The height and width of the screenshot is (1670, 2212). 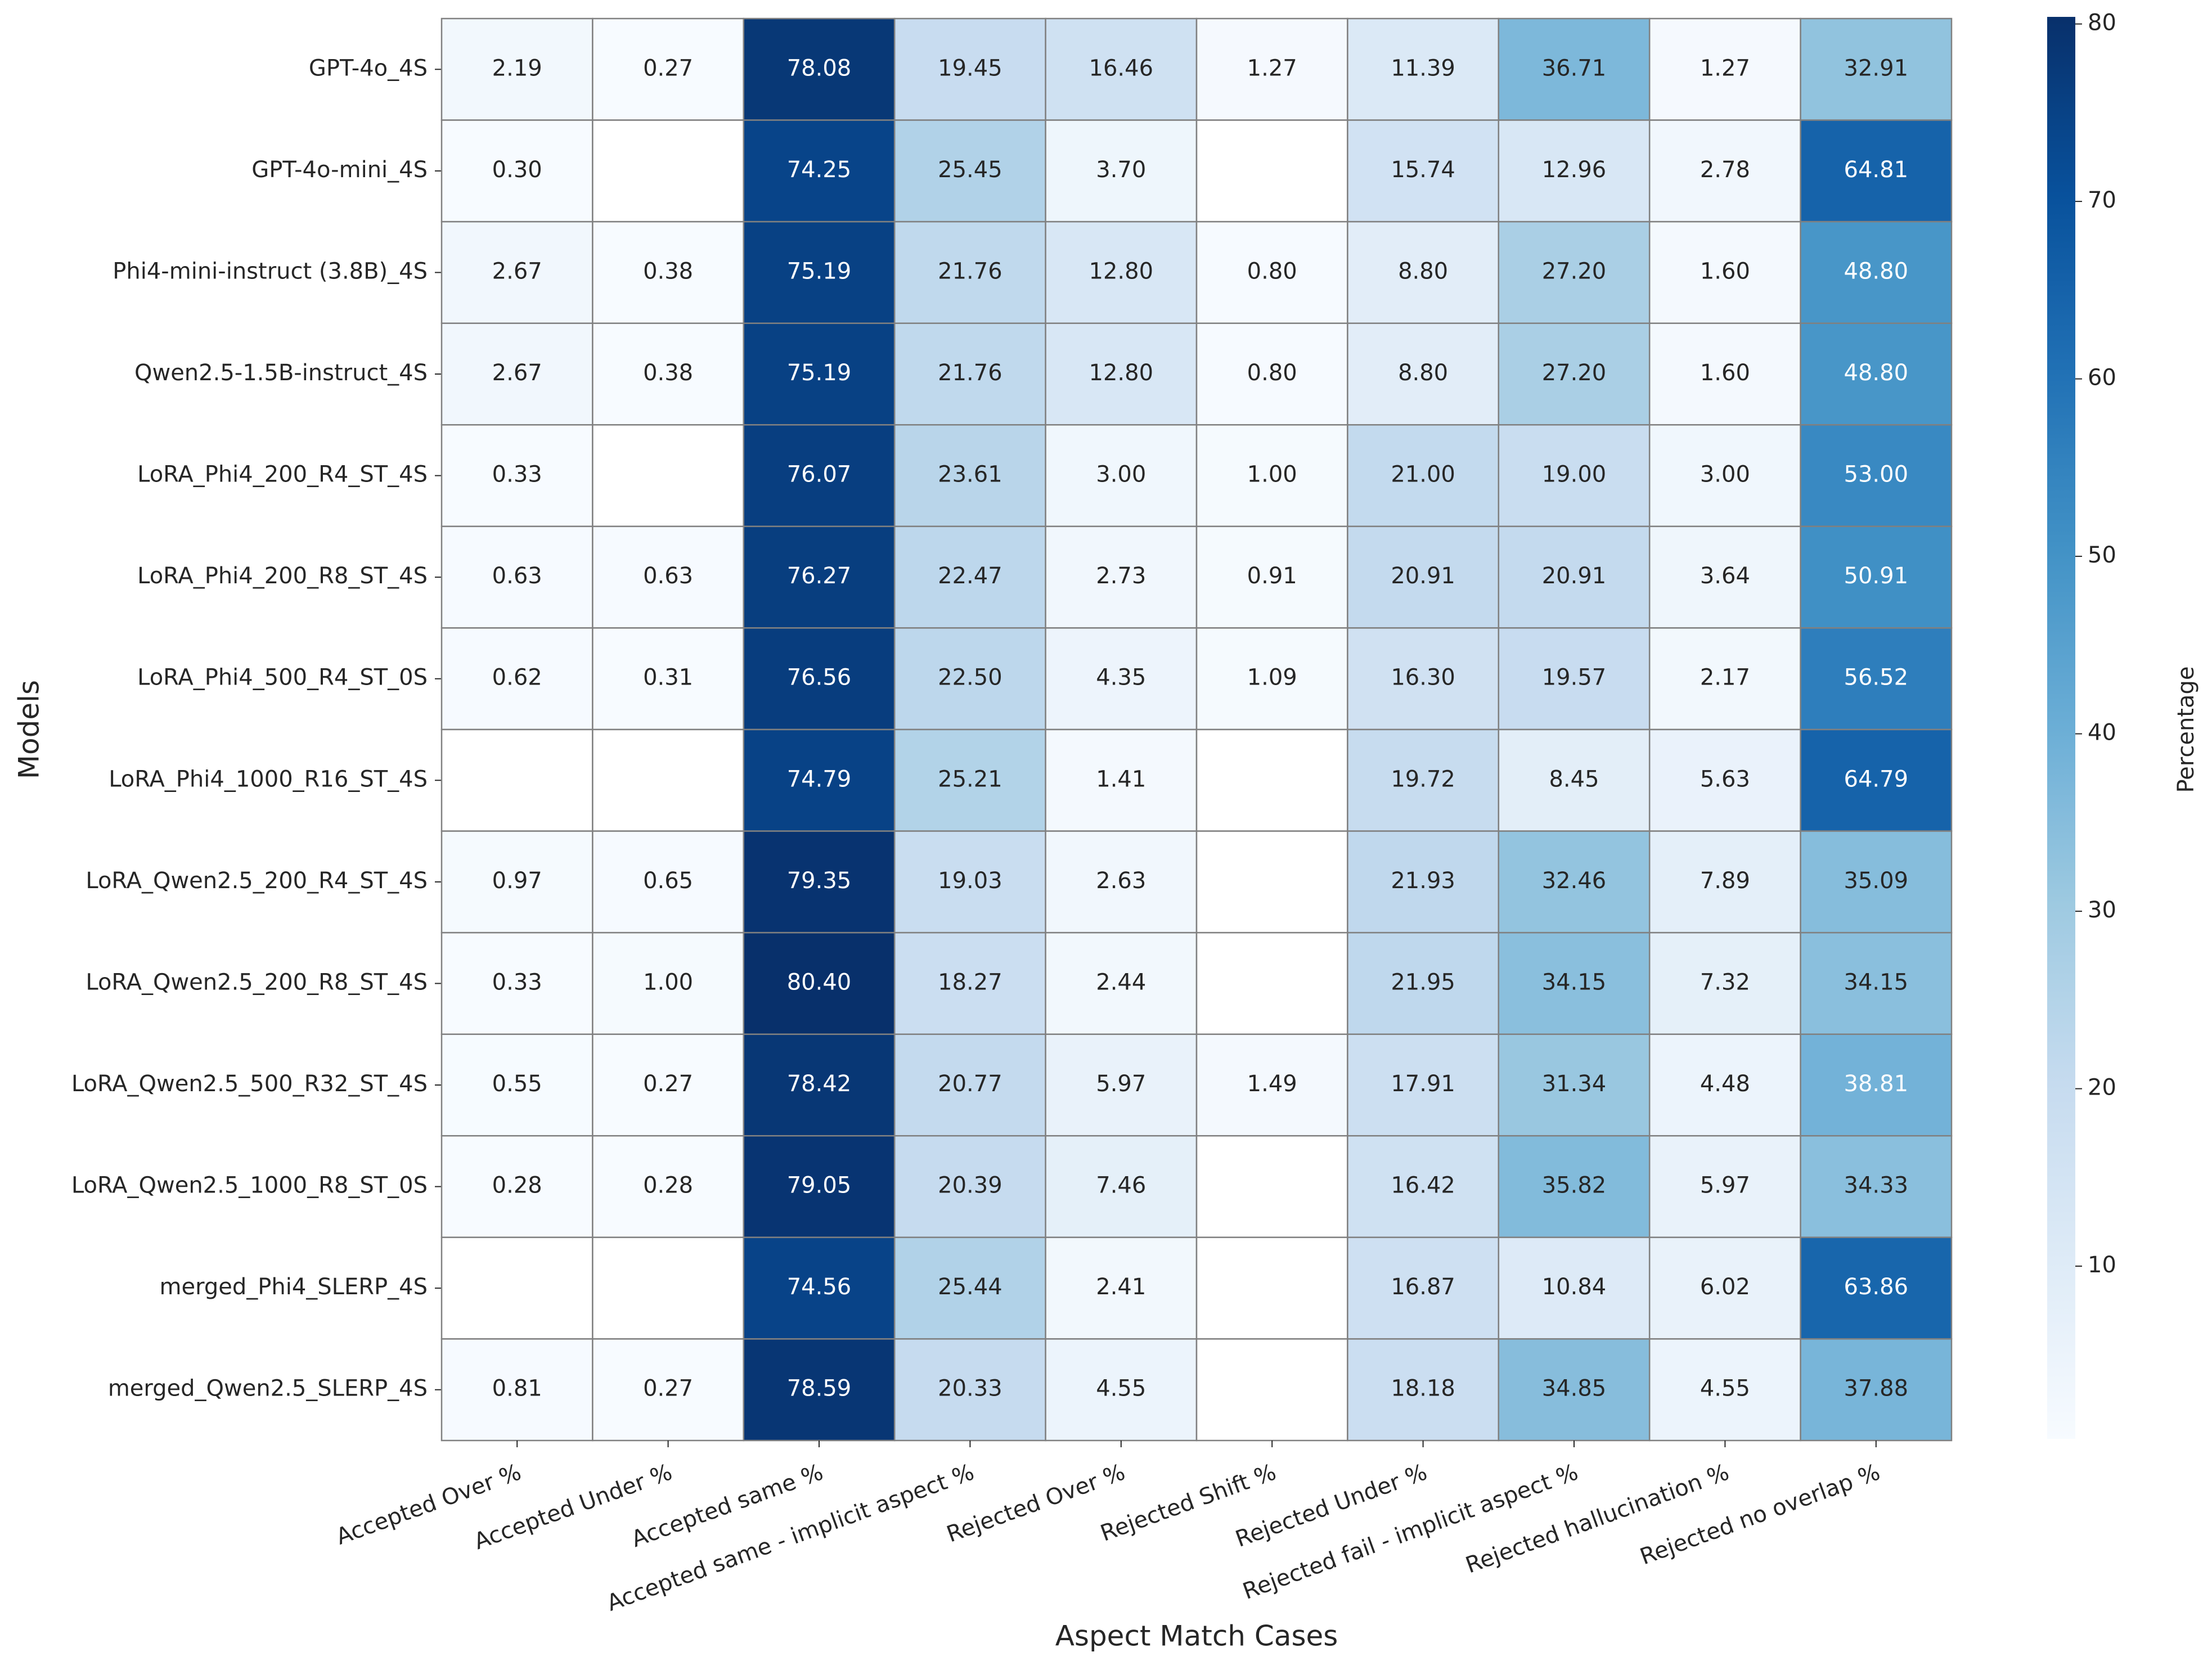 What do you see at coordinates (970, 678) in the screenshot?
I see `cell-label: 22.50` at bounding box center [970, 678].